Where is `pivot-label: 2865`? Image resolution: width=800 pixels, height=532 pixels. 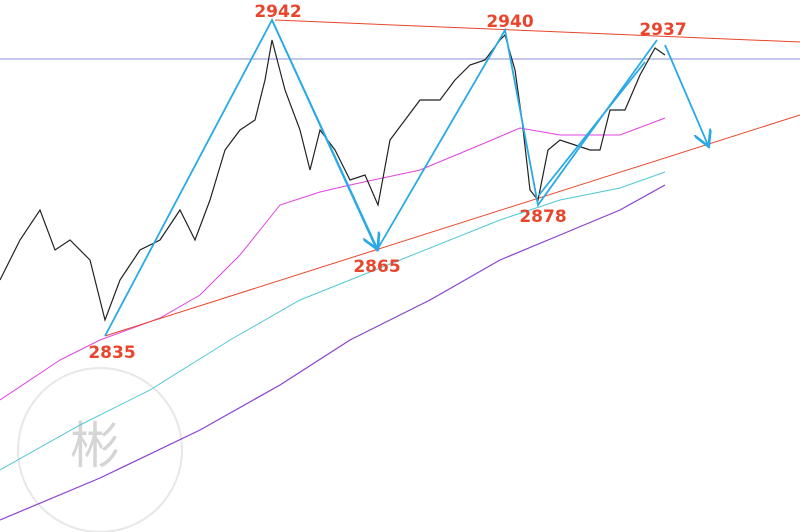
pivot-label: 2865 is located at coordinates (376, 267).